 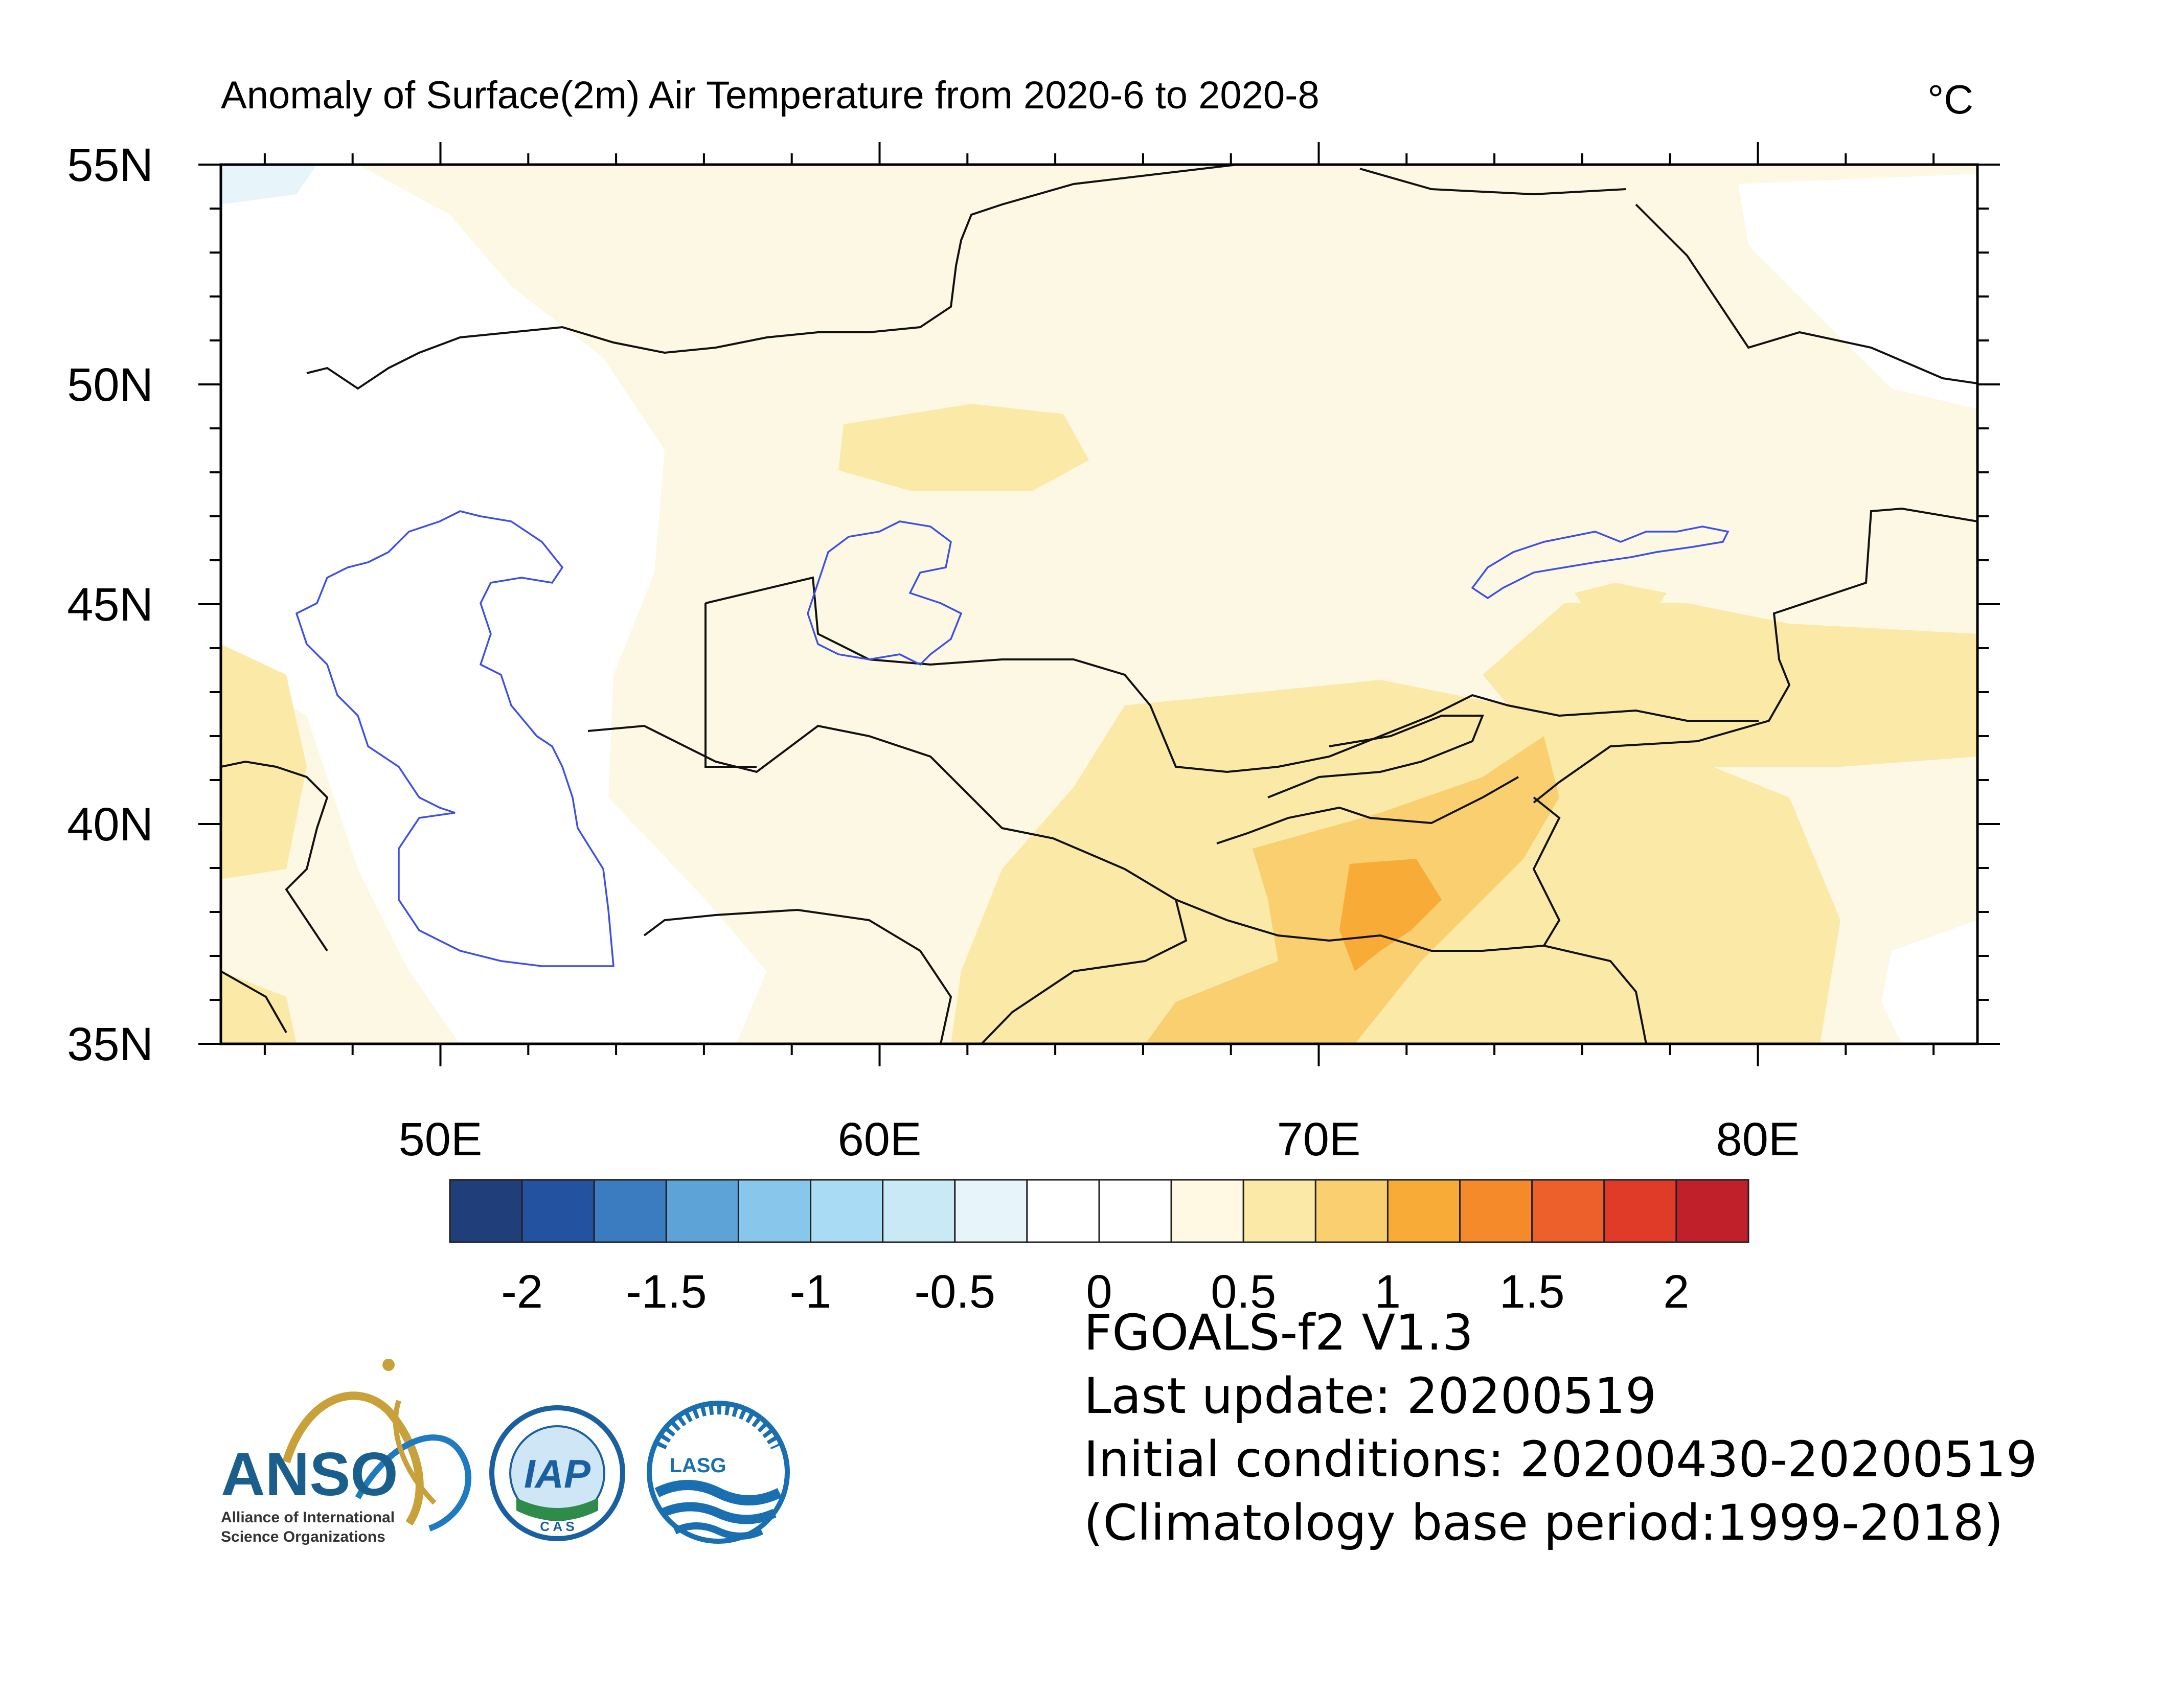 I want to click on lasg-wordmark: LASG, so click(x=698, y=1465).